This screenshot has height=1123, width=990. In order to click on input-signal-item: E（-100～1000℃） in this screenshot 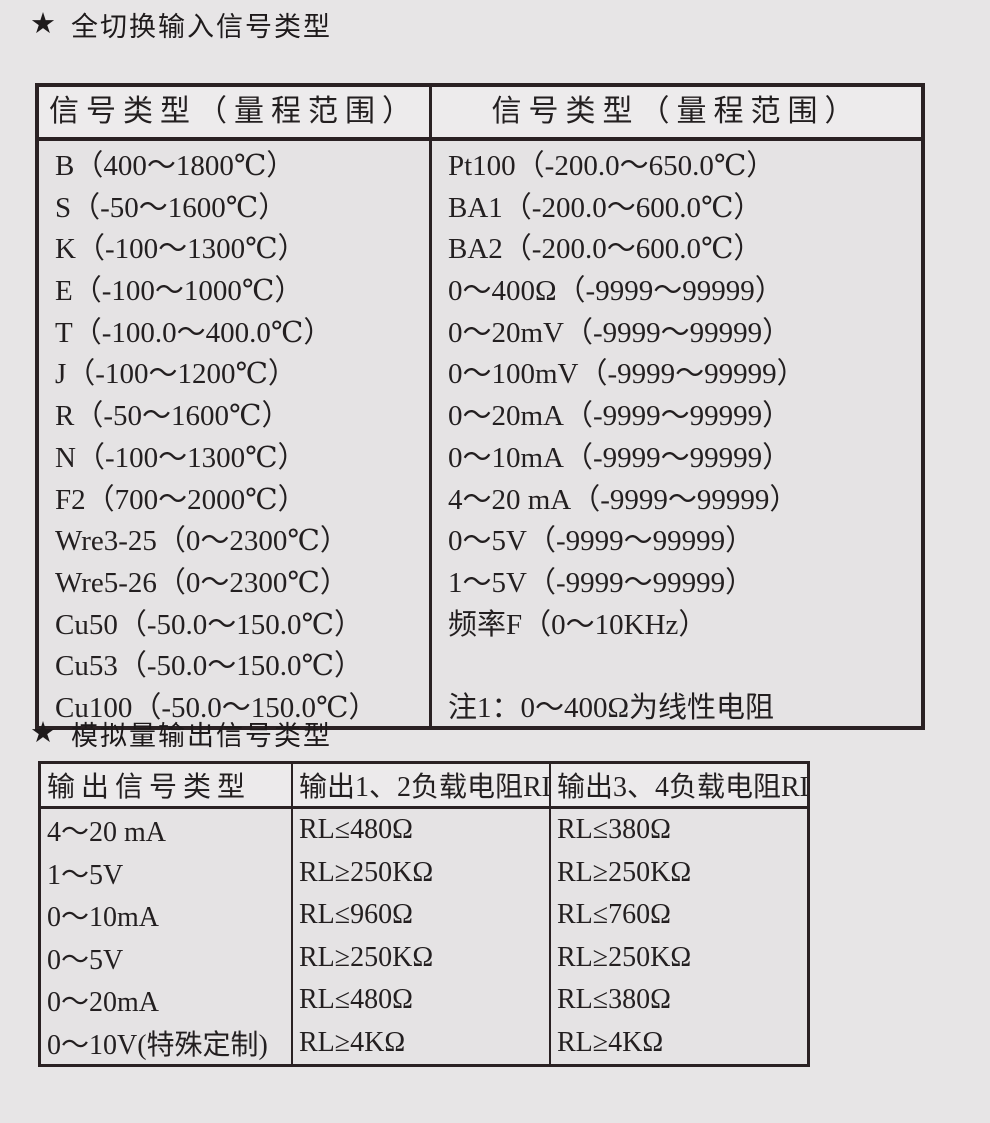, I will do `click(179, 291)`.